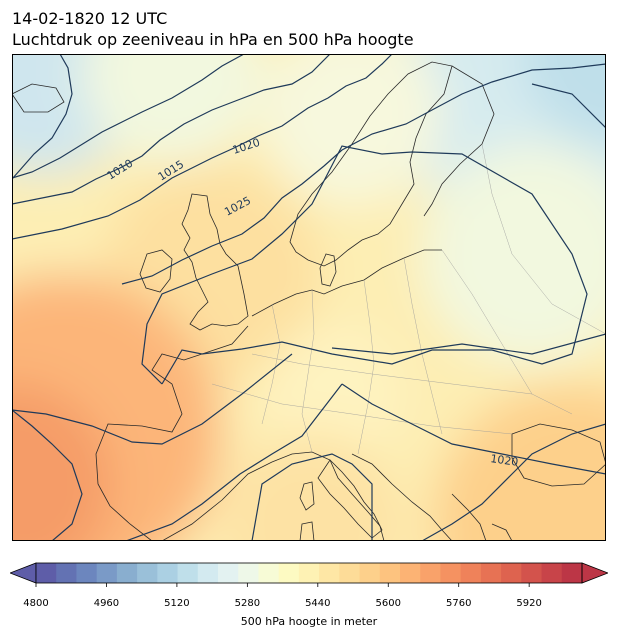 This screenshot has height=639, width=618. Describe the element at coordinates (106, 603) in the screenshot. I see `colorbar-tick-label: 4960` at that location.